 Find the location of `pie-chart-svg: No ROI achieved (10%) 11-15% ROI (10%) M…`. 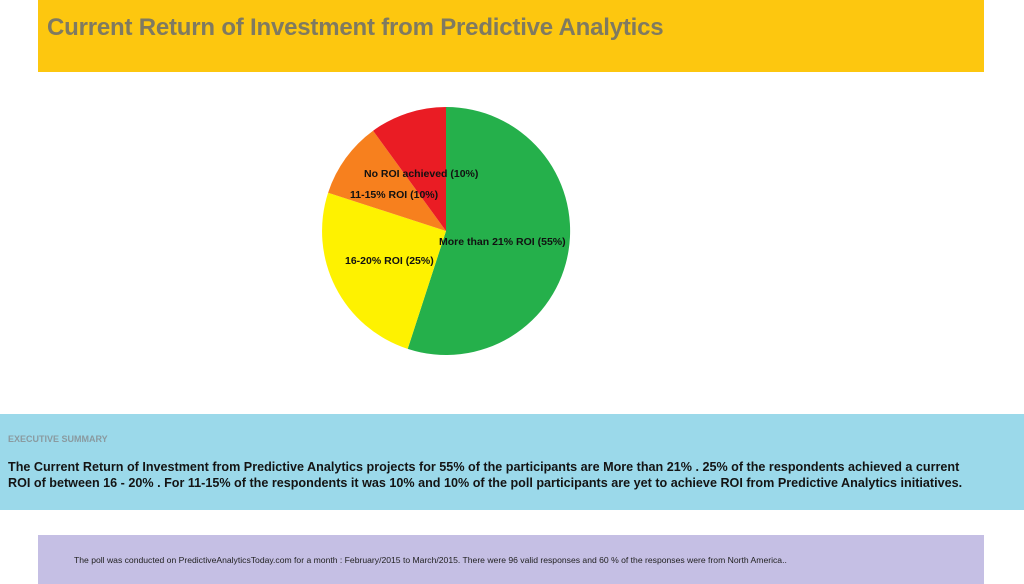

pie-chart-svg: No ROI achieved (10%) 11-15% ROI (10%) M… is located at coordinates (446, 230).